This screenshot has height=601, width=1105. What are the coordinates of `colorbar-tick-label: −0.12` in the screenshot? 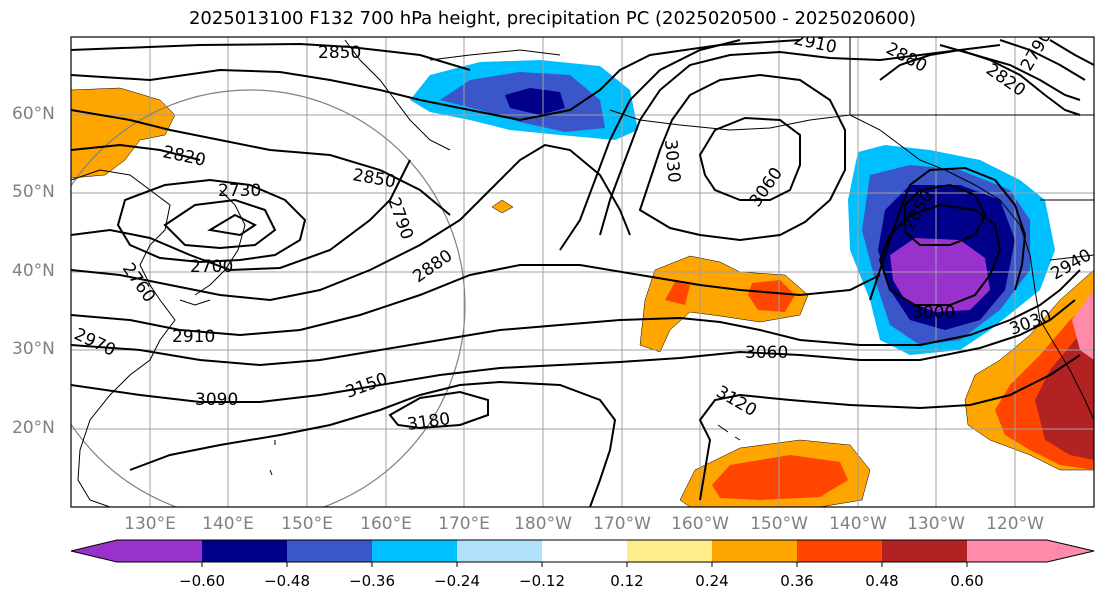 It's located at (542, 581).